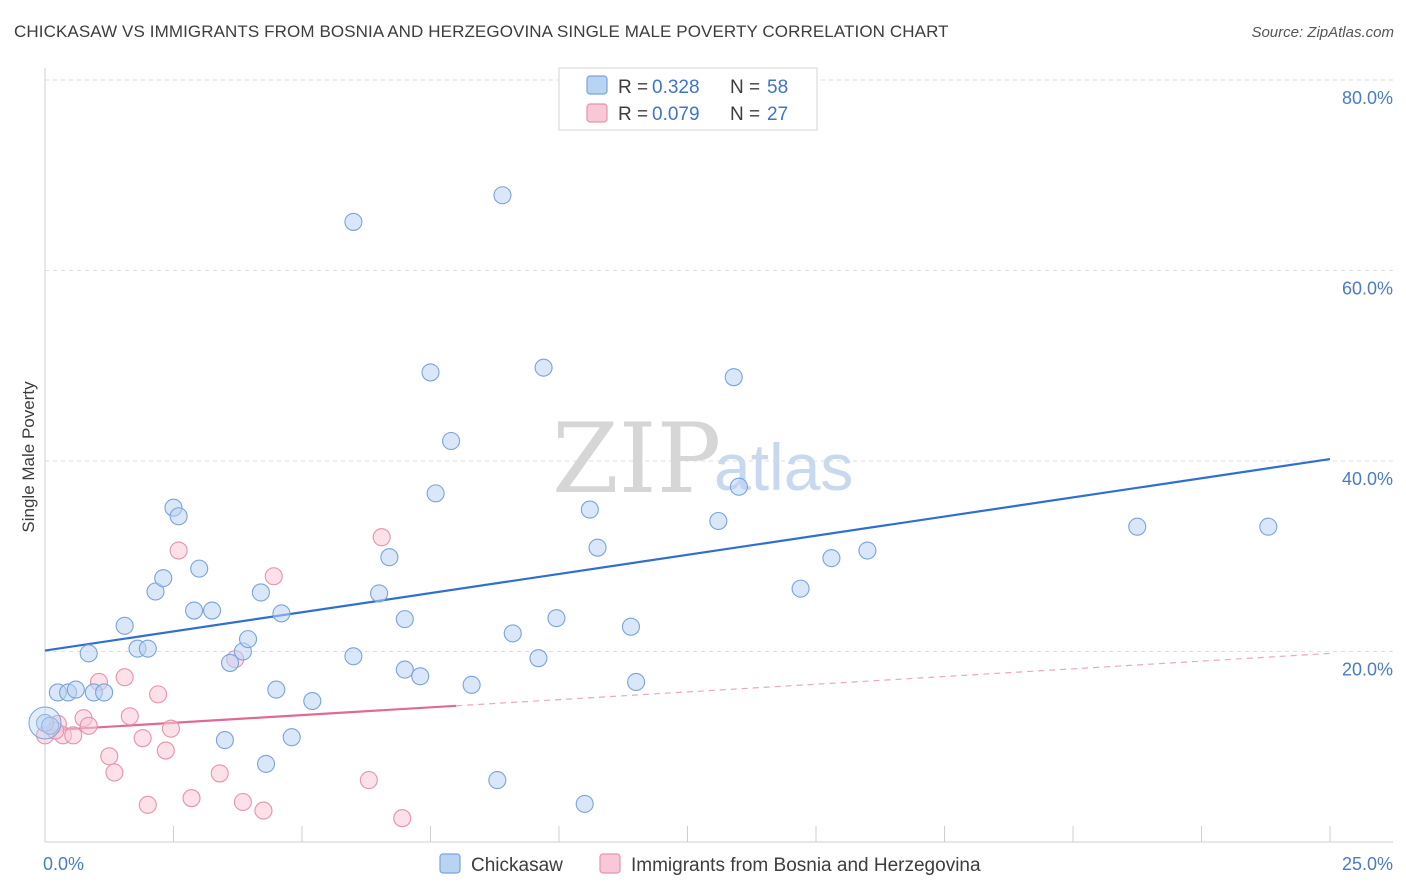 The width and height of the screenshot is (1406, 892). Describe the element at coordinates (688, 99) in the screenshot. I see `legend-top: R = 0.328 N = 58 R = 0.079 N = 27` at that location.